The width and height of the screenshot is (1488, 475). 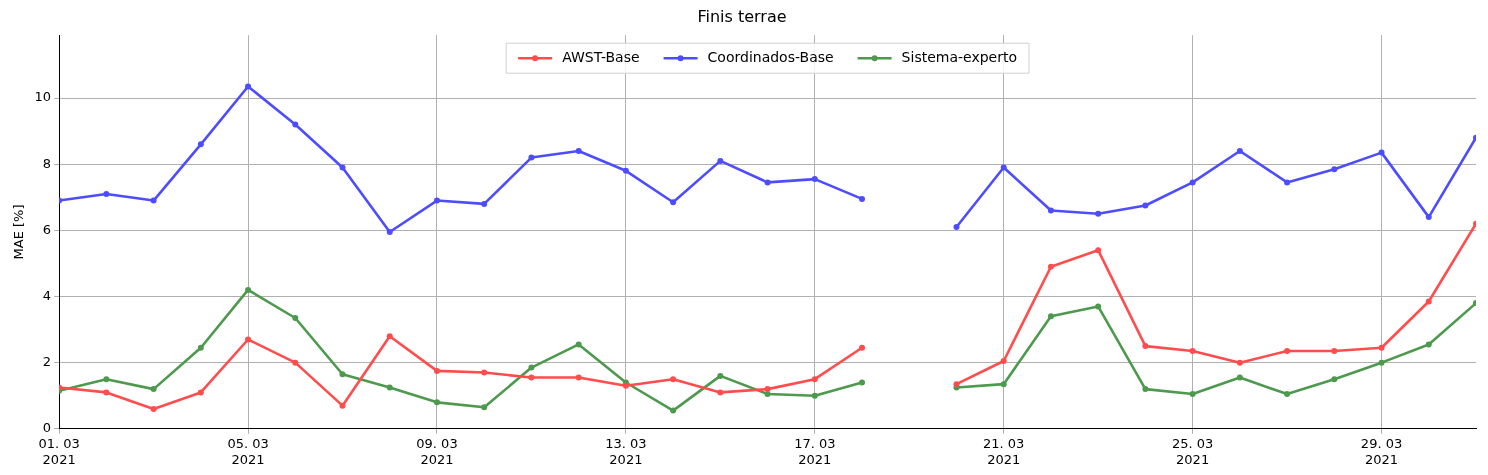 I want to click on chart-title: Finis terrae, so click(x=742, y=16).